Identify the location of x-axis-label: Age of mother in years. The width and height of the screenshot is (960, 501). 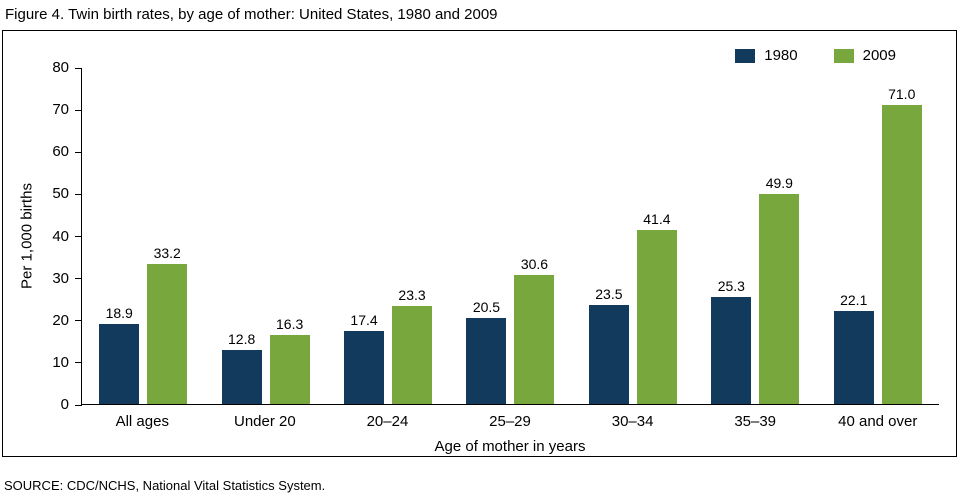
(510, 446).